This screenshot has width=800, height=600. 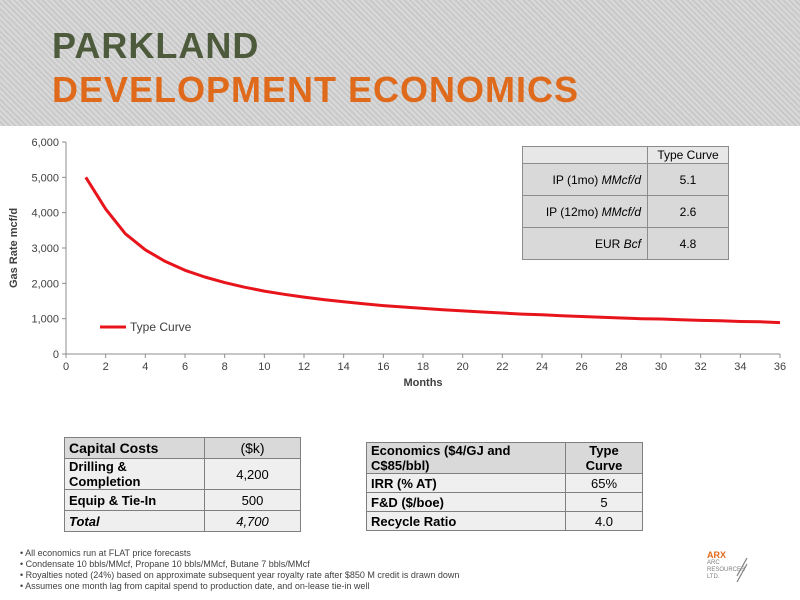 I want to click on y-tick-label: 1,000, so click(x=45, y=320).